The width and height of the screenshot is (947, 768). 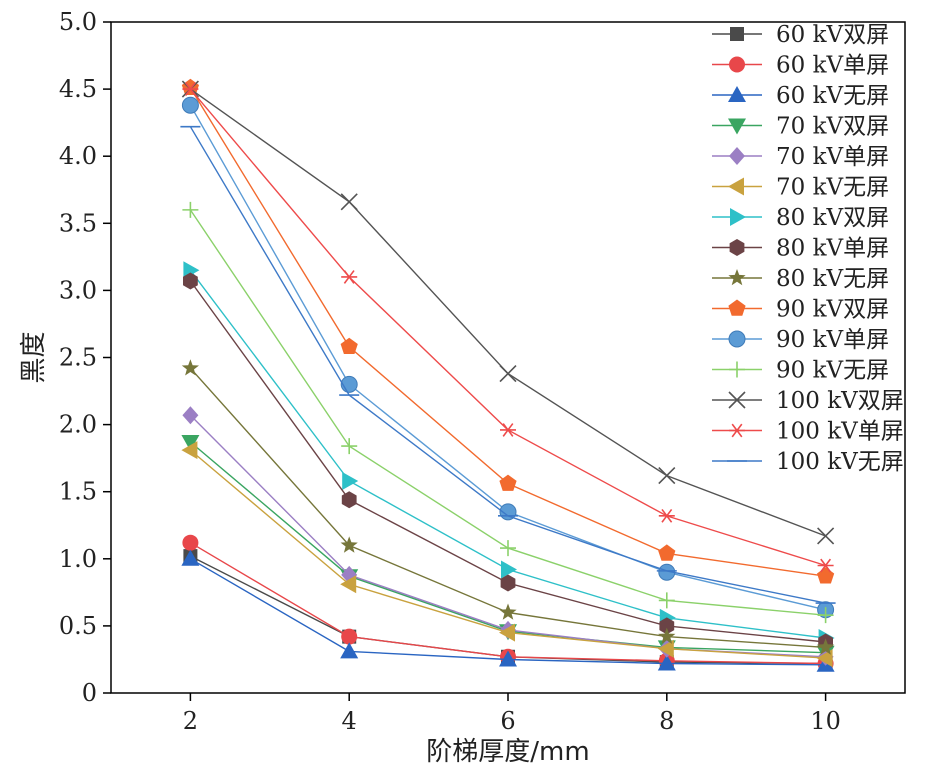 I want to click on legend-item: 70 kV双屏, so click(x=800, y=127).